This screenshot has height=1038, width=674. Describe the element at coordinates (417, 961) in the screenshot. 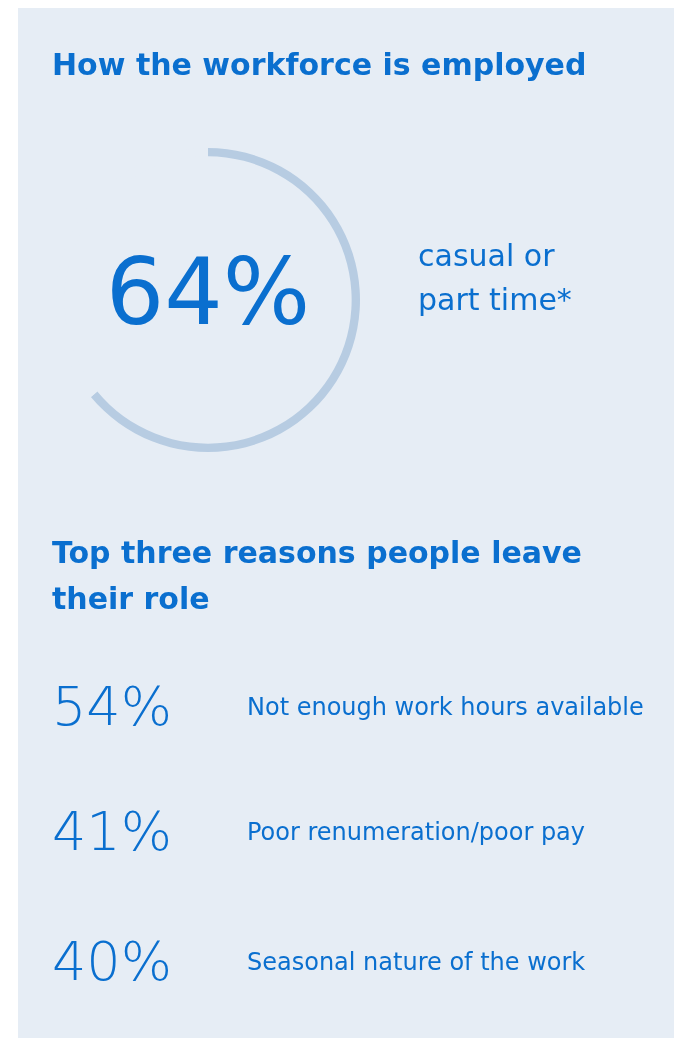

I see `text: Seasonal nature of the work` at that location.